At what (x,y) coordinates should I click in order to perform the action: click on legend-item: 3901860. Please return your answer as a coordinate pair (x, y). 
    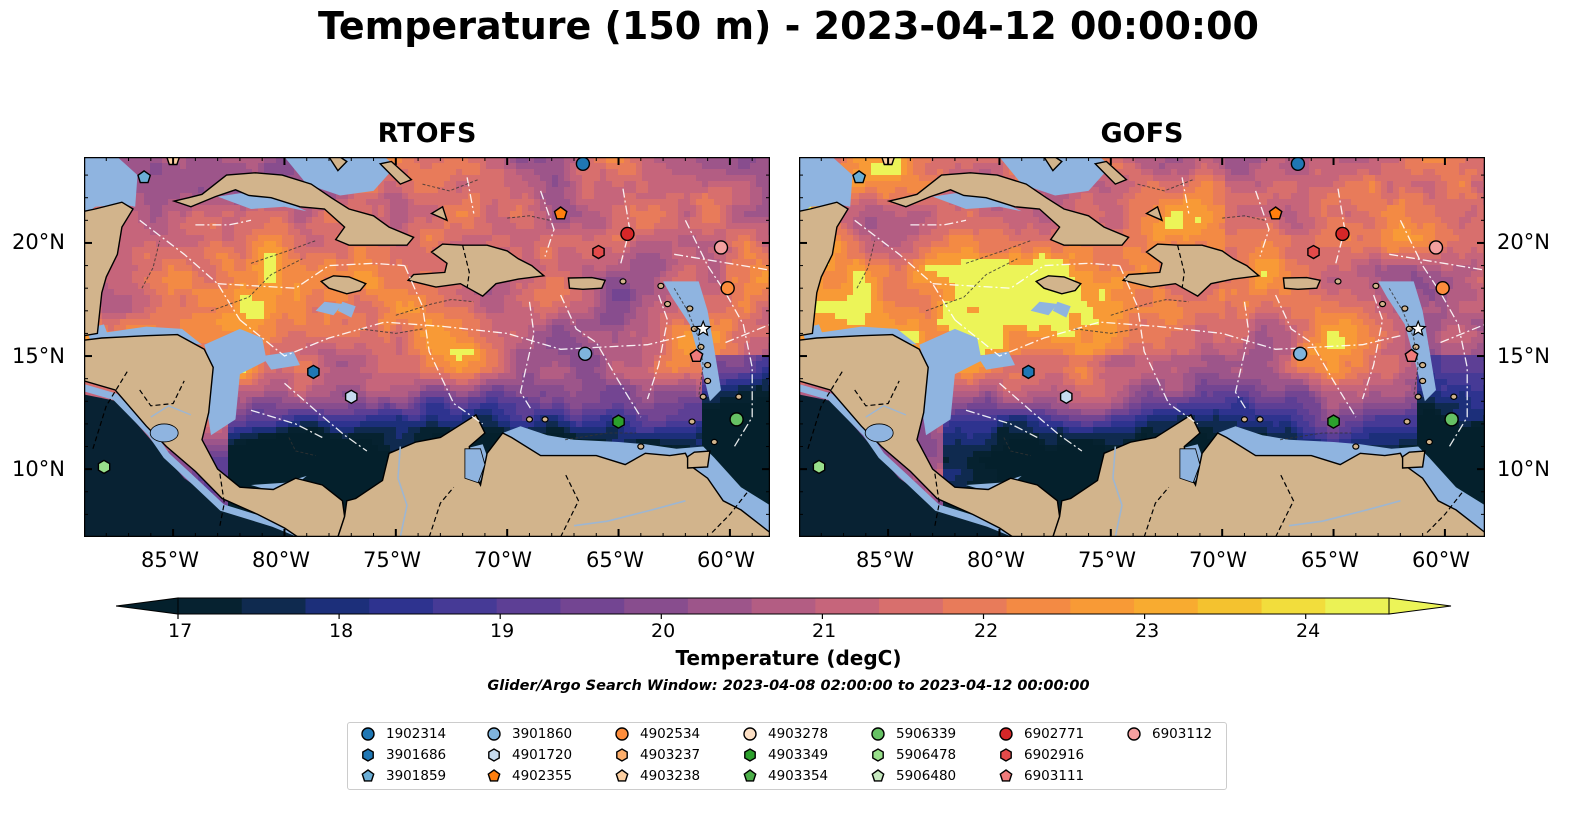
    Looking at the image, I should click on (529, 734).